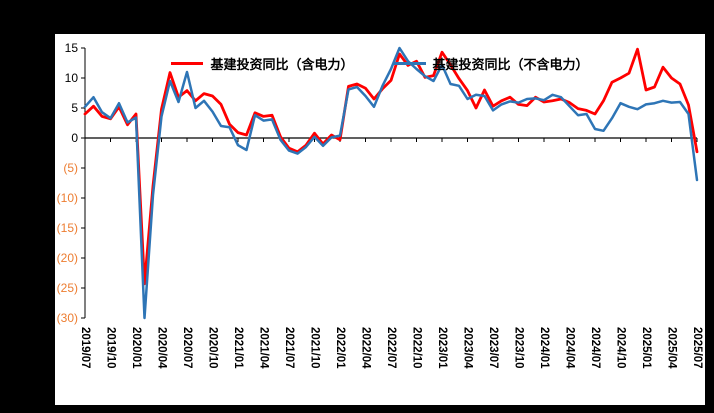 The height and width of the screenshot is (413, 714). Describe the element at coordinates (315, 348) in the screenshot. I see `x-tick-label: 2021/10` at that location.